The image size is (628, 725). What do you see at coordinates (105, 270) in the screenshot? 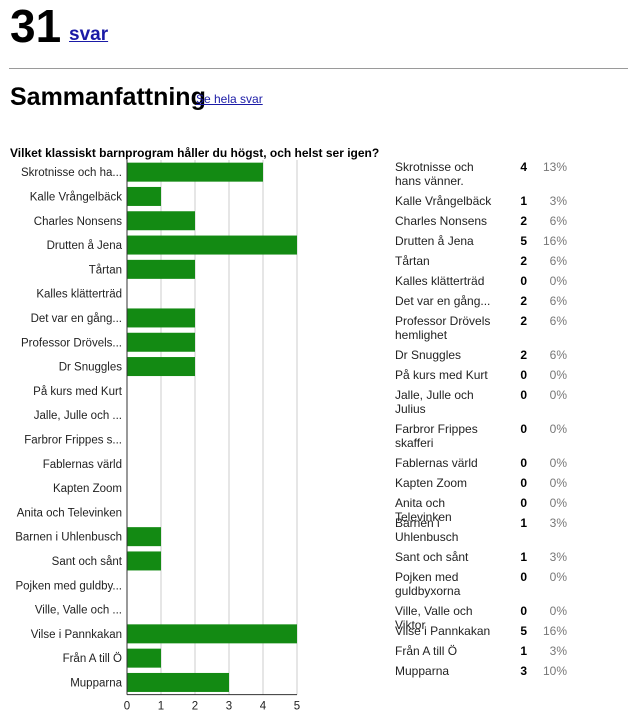
I see `category-label: Tårtan` at bounding box center [105, 270].